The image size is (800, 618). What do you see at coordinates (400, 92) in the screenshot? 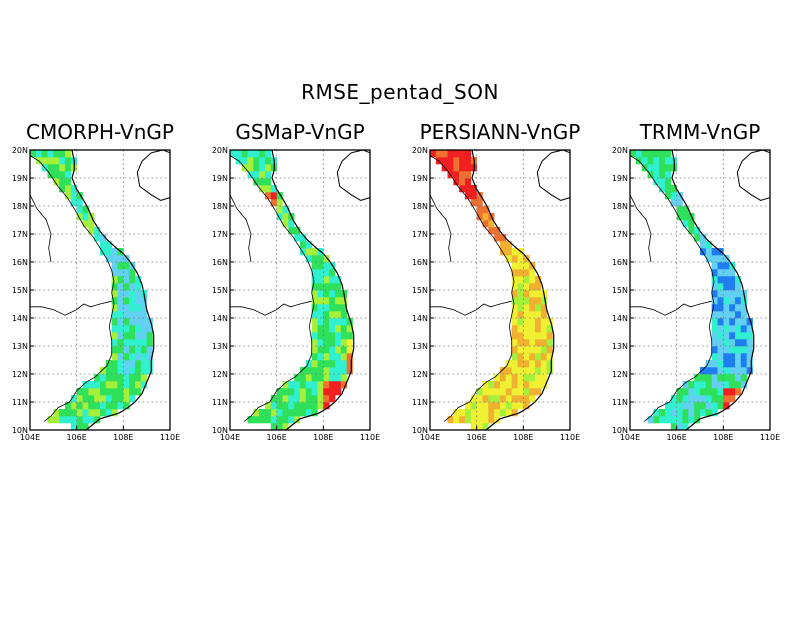
I see `figure-title: RMSE_pentad_SON` at bounding box center [400, 92].